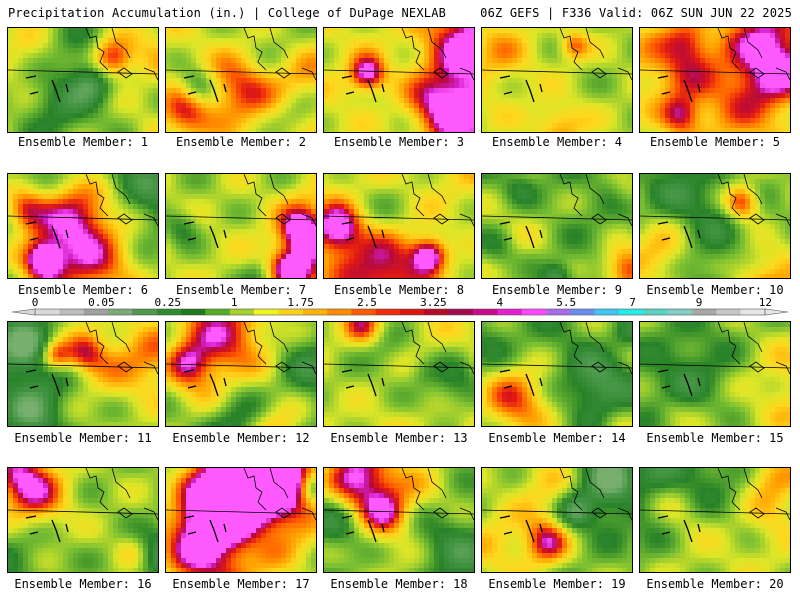 Image resolution: width=800 pixels, height=600 pixels. What do you see at coordinates (399, 142) in the screenshot?
I see `ensemble-caption-3: Ensemble Member: 3` at bounding box center [399, 142].